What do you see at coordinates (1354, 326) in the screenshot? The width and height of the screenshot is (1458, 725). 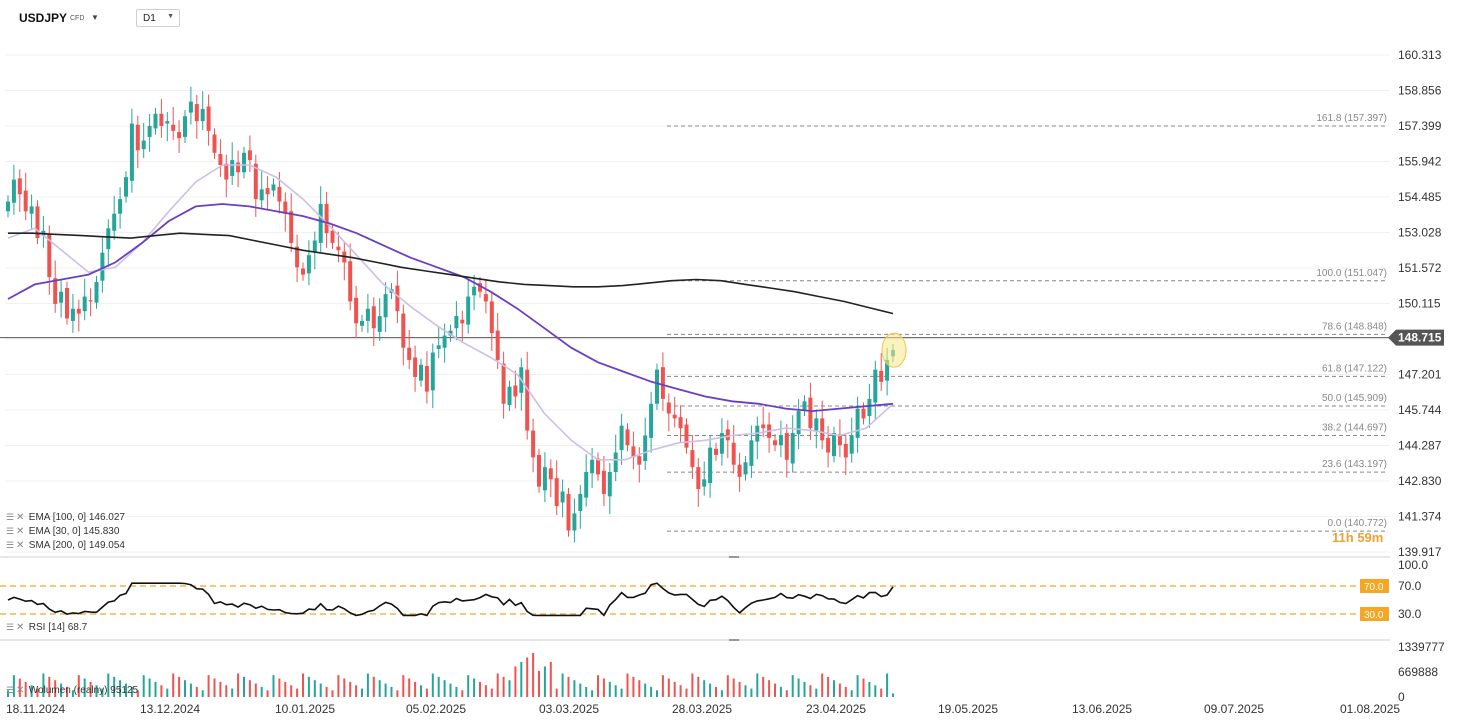 I see `fib-level-label: 78.6 (148.848)` at bounding box center [1354, 326].